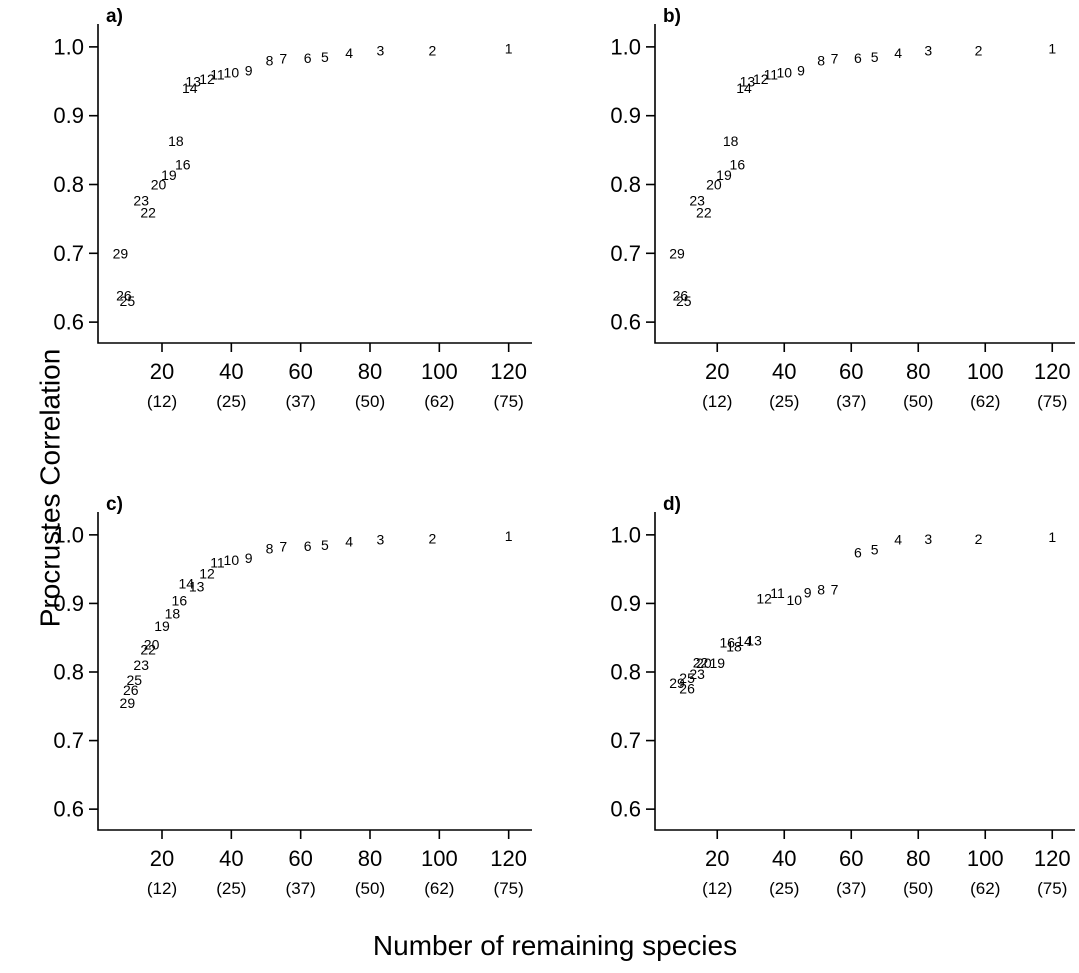 The width and height of the screenshot is (1079, 973). What do you see at coordinates (190, 88) in the screenshot?
I see `panel-a-point-14: 14` at bounding box center [190, 88].